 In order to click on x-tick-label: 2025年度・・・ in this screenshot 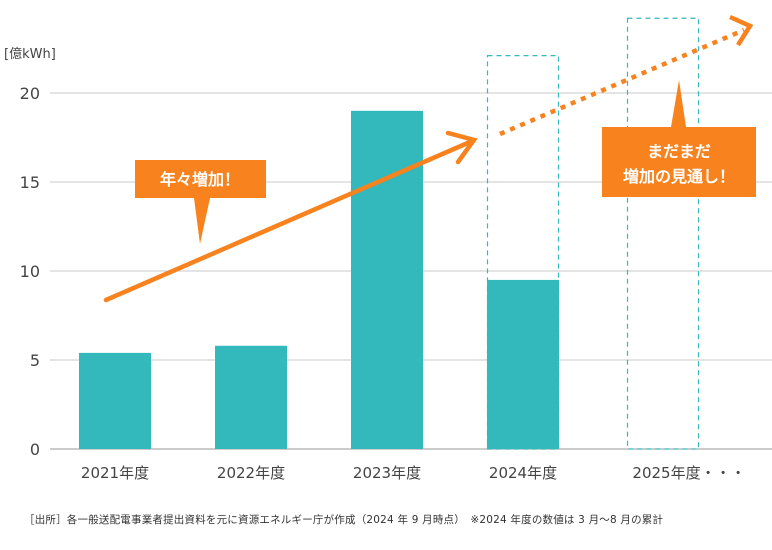, I will do `click(688, 473)`.